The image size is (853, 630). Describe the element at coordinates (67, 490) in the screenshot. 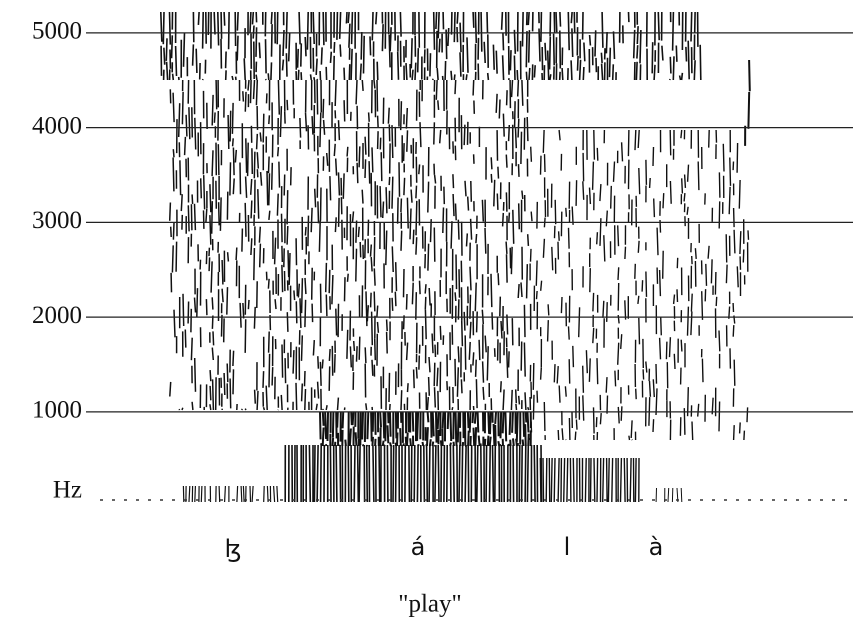

I see `y-axis-label: Hz` at that location.